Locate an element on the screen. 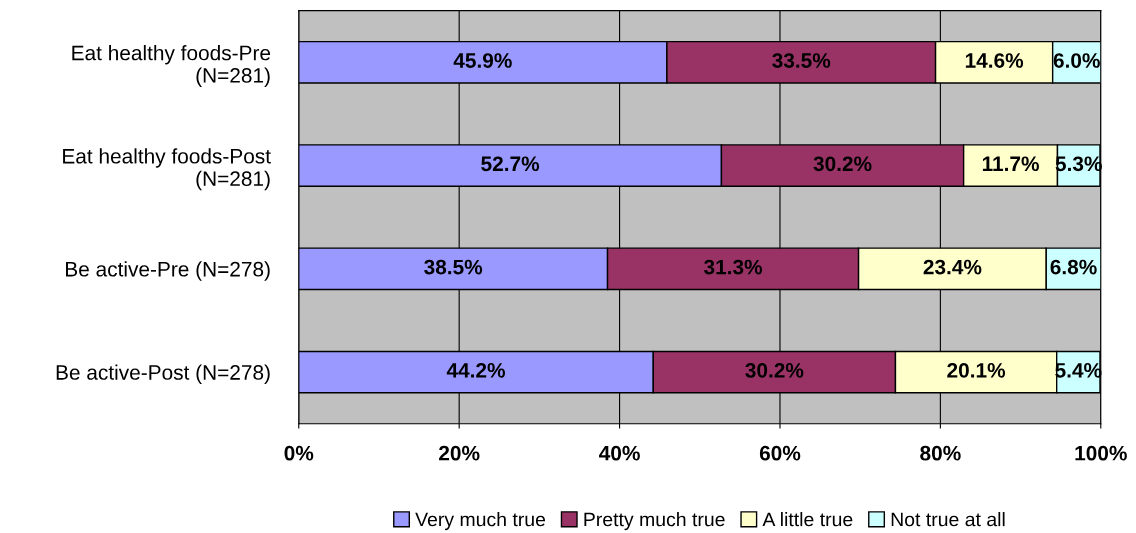 The height and width of the screenshot is (533, 1136). x-tick-label: 0% is located at coordinates (299, 453).